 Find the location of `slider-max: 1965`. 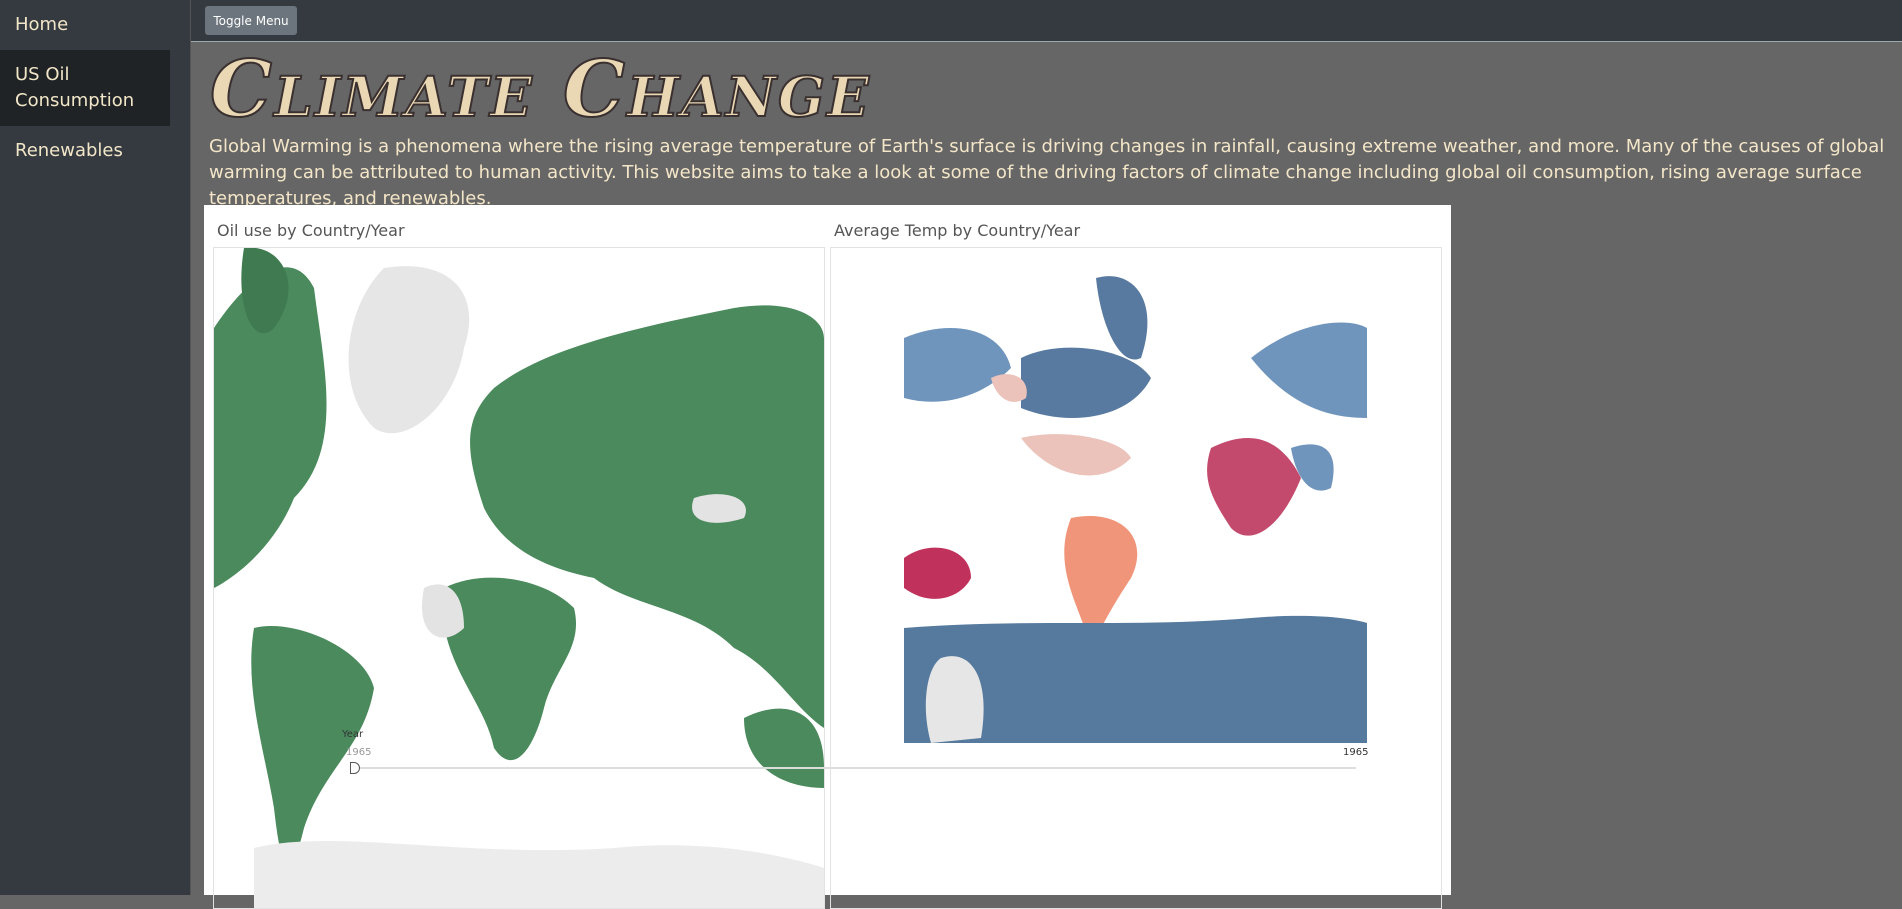

slider-max: 1965 is located at coordinates (1356, 752).